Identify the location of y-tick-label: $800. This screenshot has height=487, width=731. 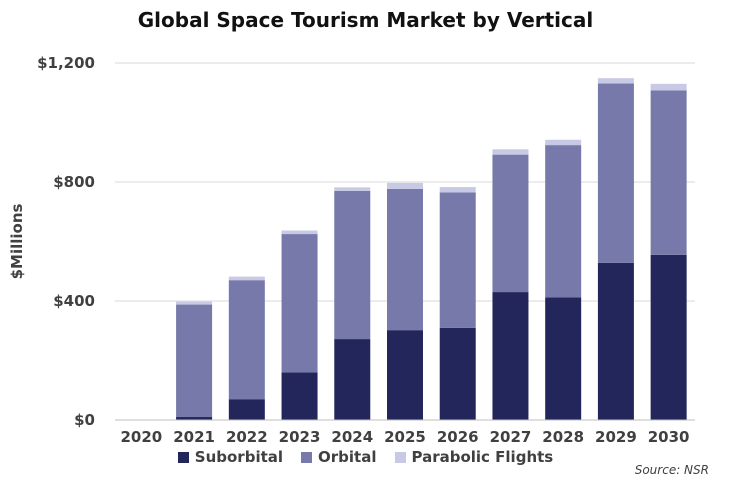
(74, 182).